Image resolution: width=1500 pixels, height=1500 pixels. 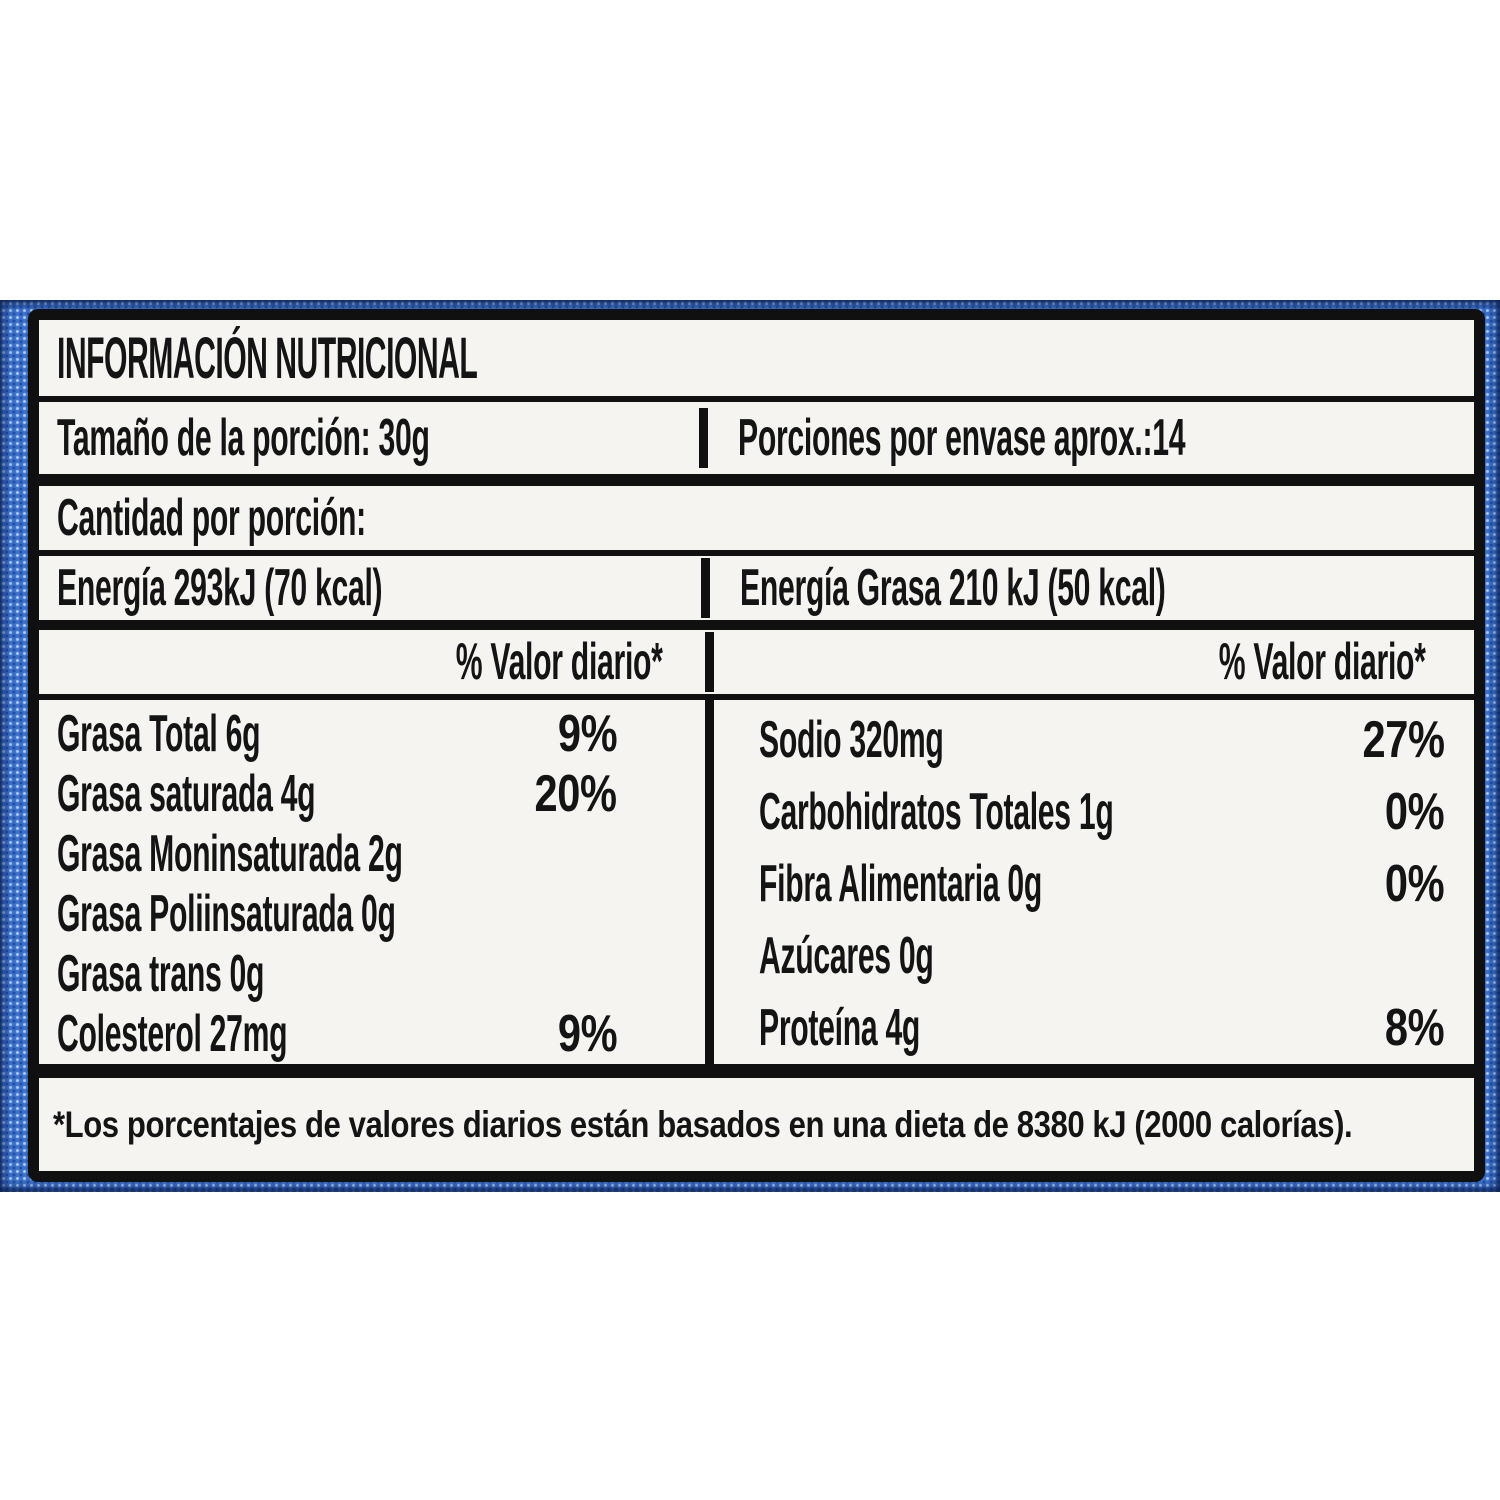 I want to click on energy-total-cell: Energía 293kJ (70 kcal), so click(x=370, y=588).